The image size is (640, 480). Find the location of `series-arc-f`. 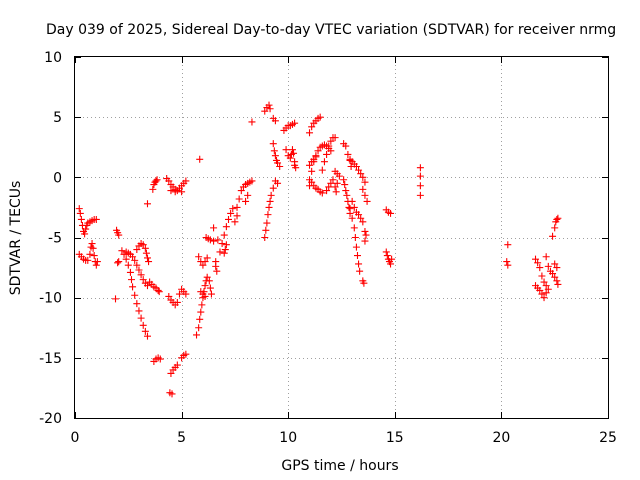

series-arc-f is located at coordinates (143, 253).